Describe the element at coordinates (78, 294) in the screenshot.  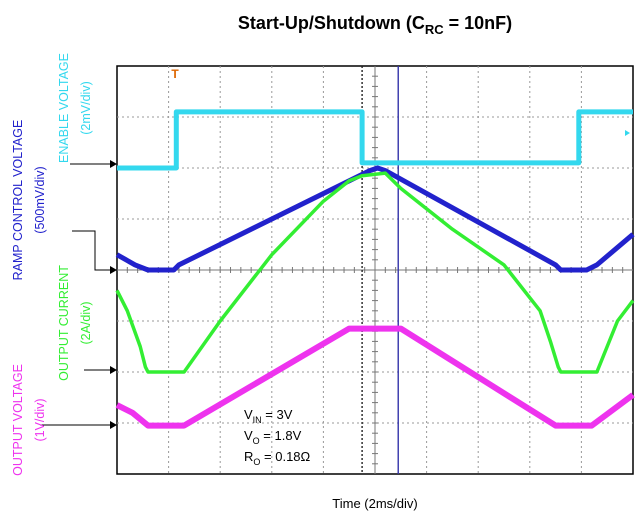
I see `channel-markers` at that location.